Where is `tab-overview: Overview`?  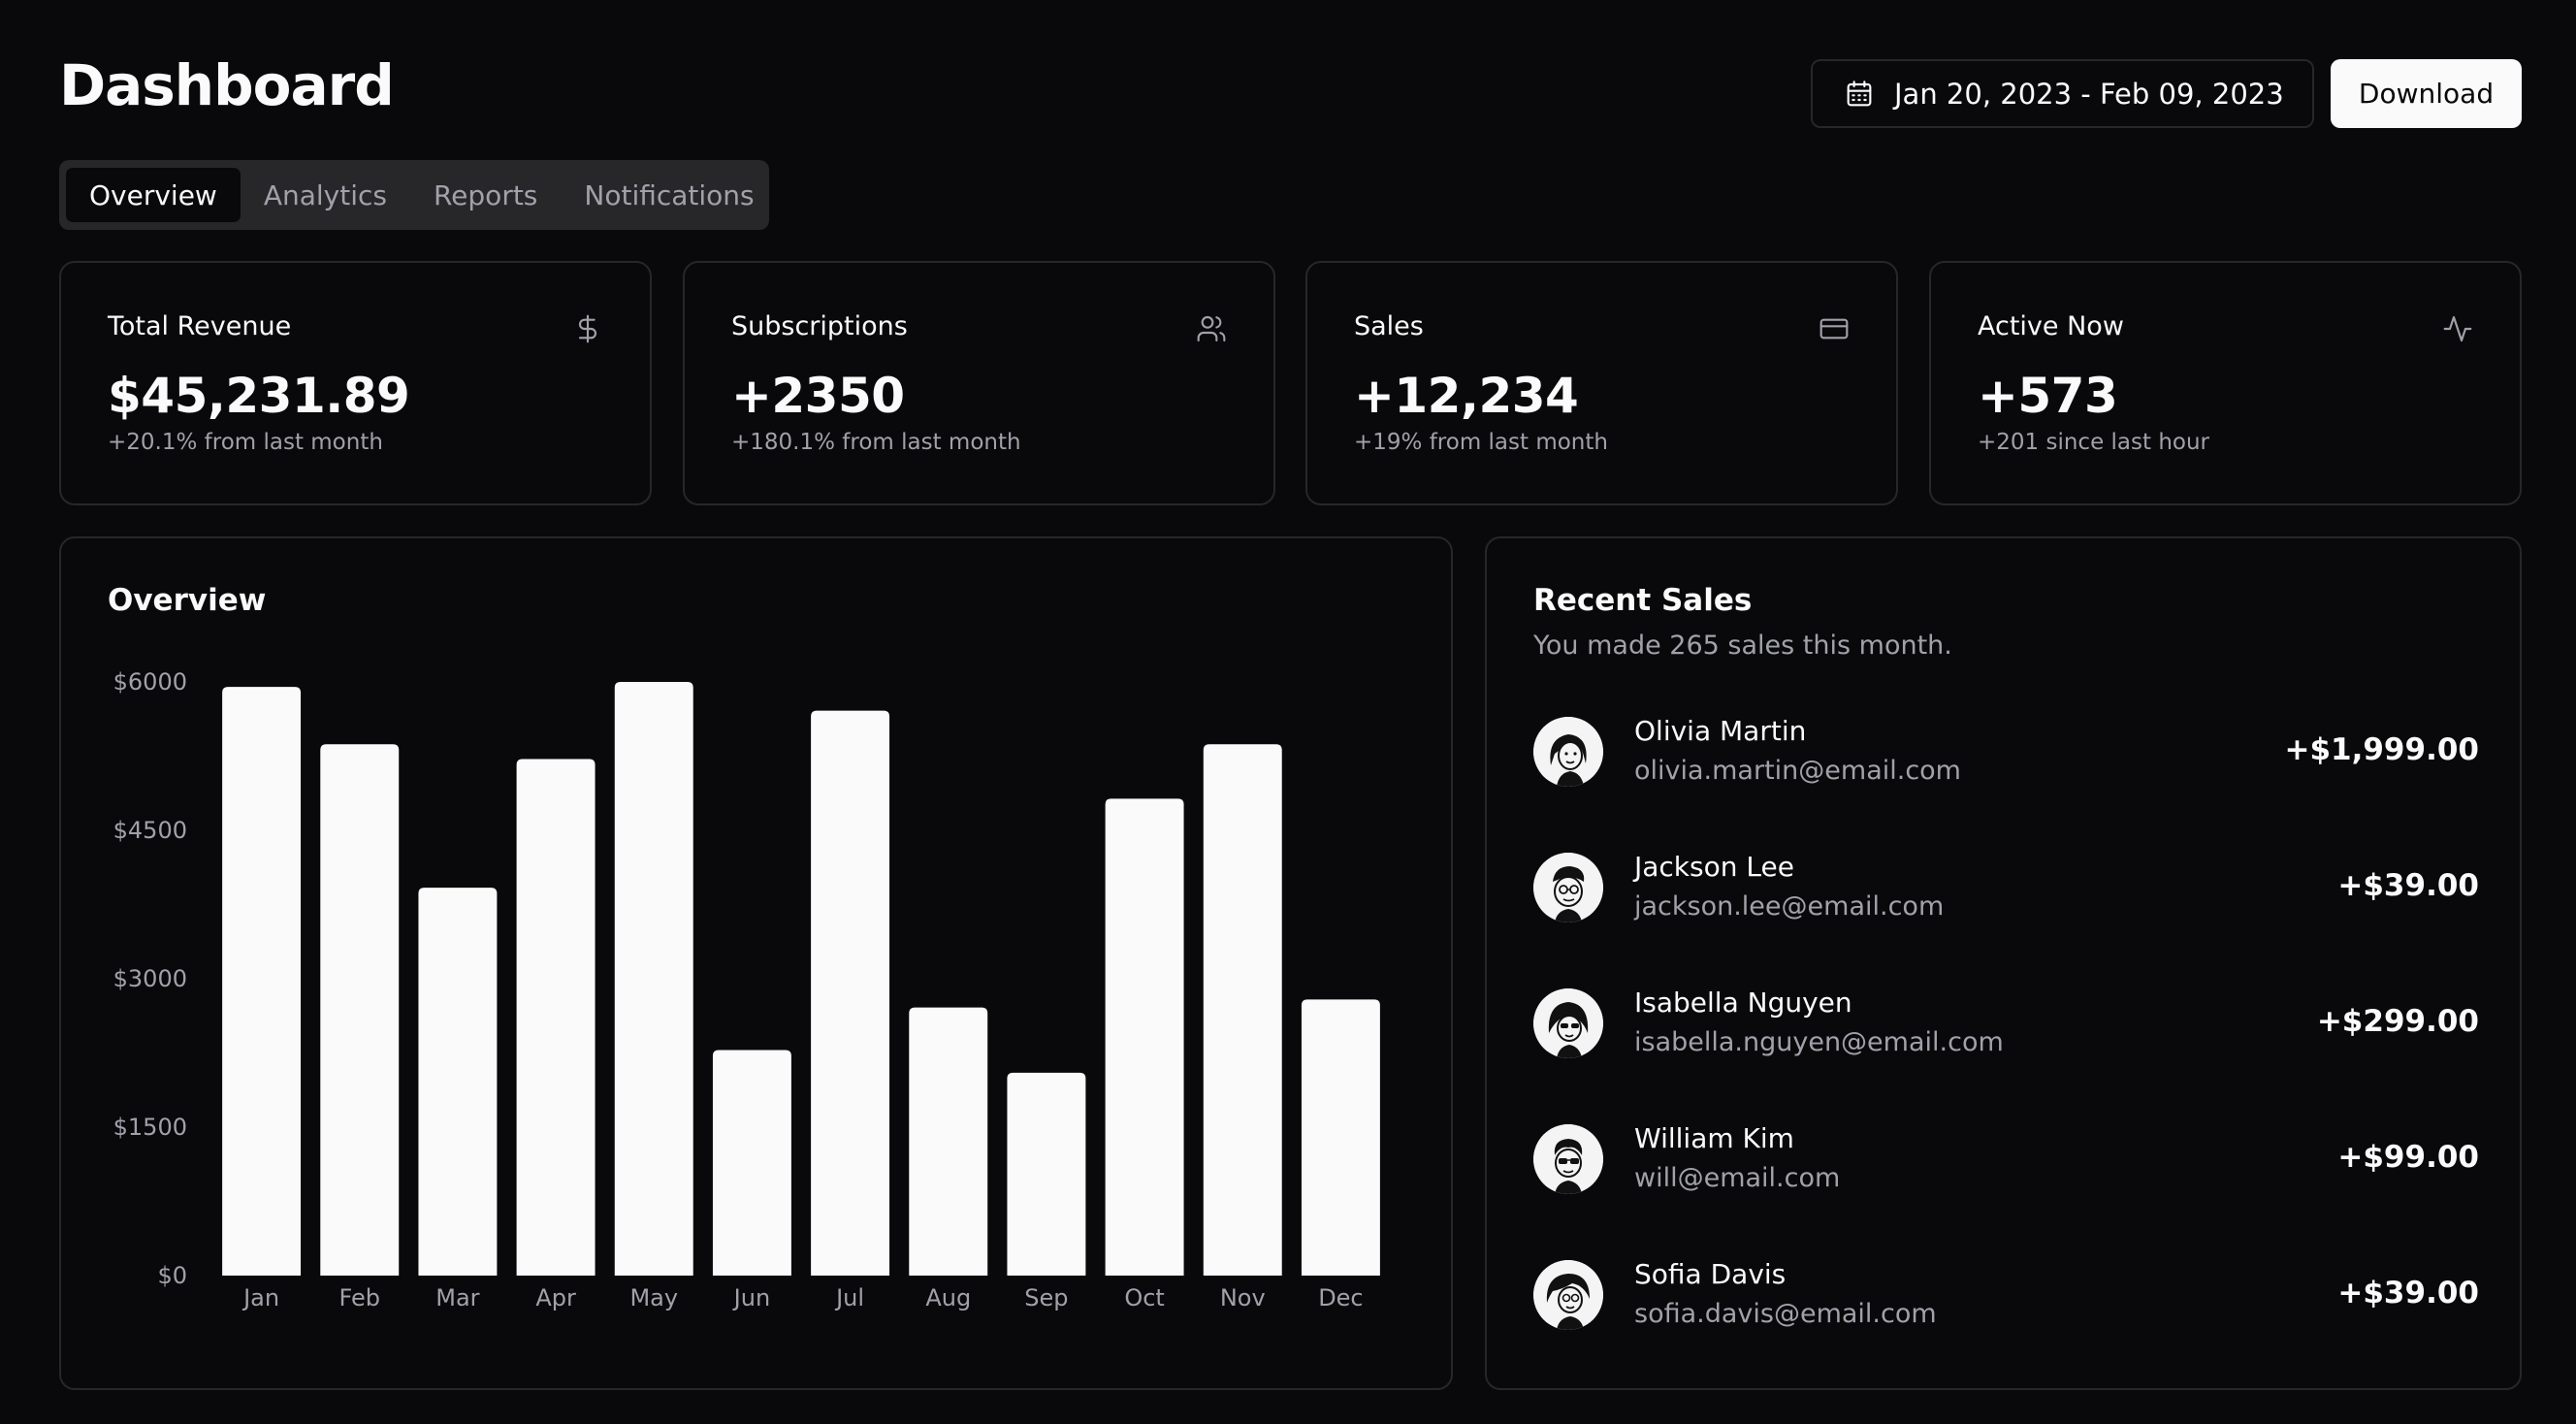 tab-overview: Overview is located at coordinates (153, 195).